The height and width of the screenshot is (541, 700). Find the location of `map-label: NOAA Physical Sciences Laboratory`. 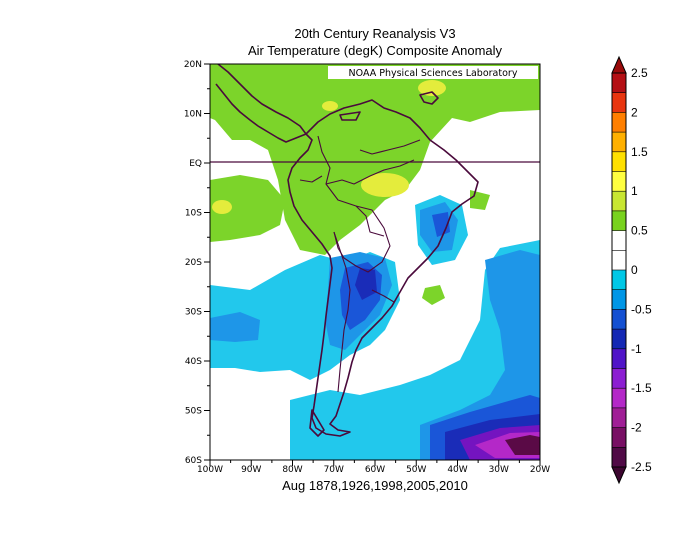

map-label: NOAA Physical Sciences Laboratory is located at coordinates (433, 73).